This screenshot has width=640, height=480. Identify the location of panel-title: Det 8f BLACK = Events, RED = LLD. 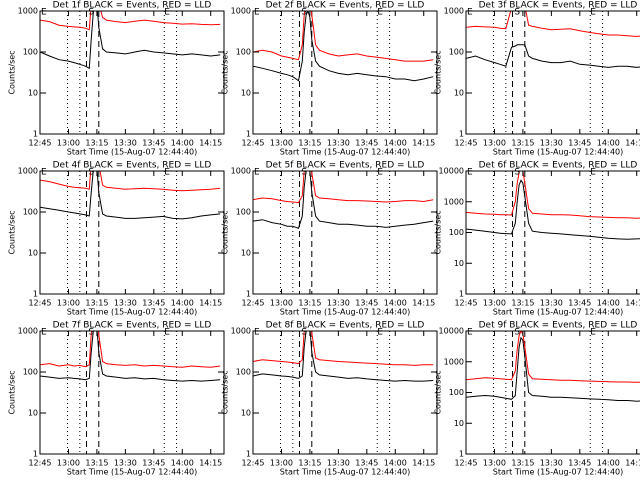
(345, 326).